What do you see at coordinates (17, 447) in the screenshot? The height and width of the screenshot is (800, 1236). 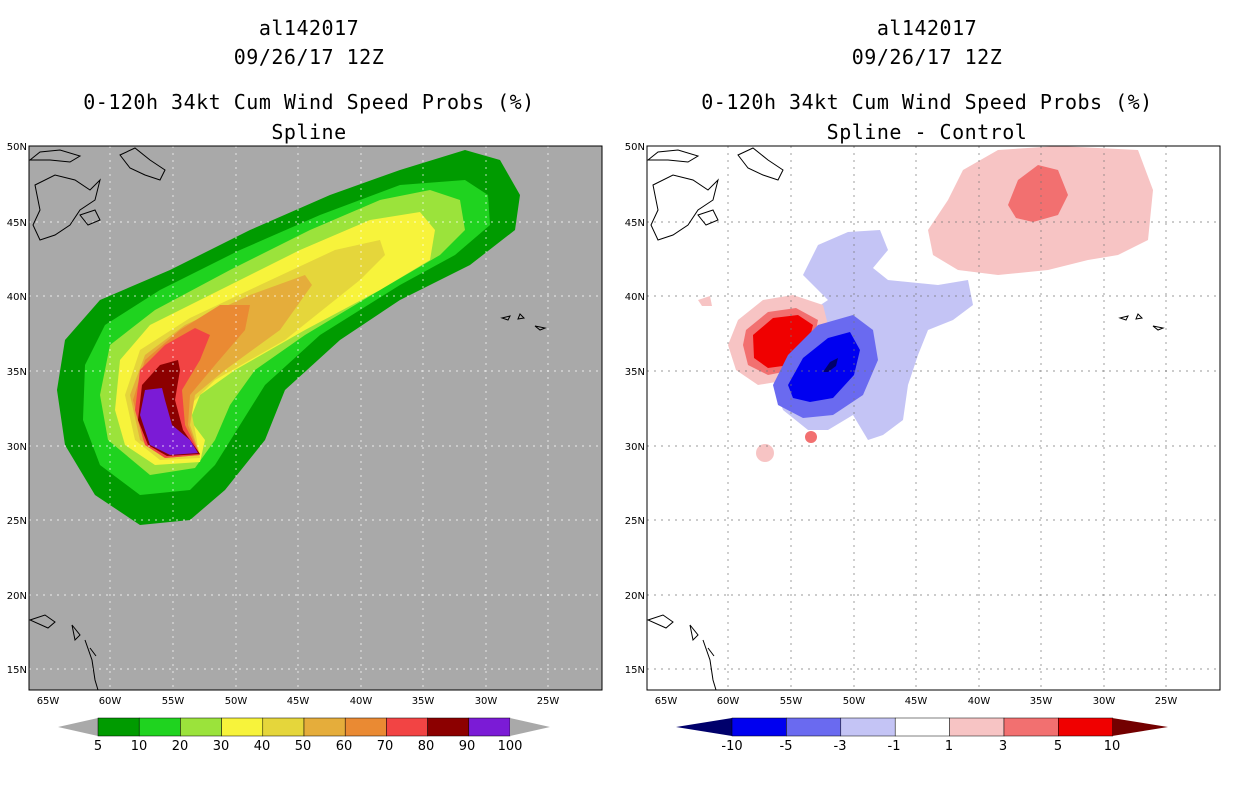 I see `lat-label: 30N` at bounding box center [17, 447].